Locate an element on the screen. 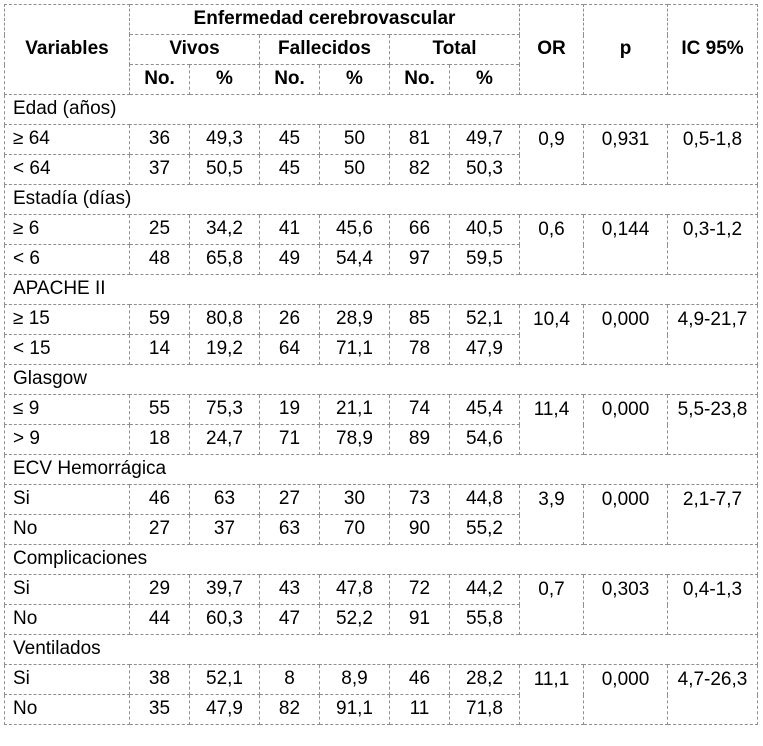 This screenshot has height=746, width=763. row-label: ≥ 64 is located at coordinates (67, 139).